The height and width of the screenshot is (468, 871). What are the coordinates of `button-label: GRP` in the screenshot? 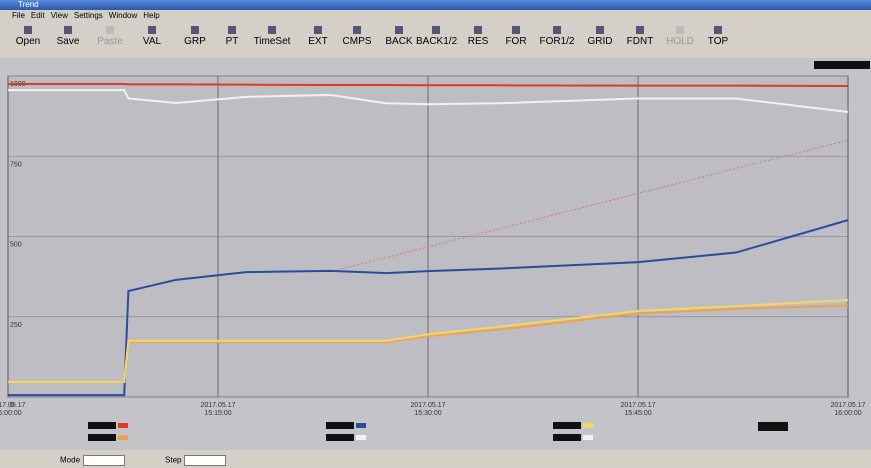 It's located at (195, 41).